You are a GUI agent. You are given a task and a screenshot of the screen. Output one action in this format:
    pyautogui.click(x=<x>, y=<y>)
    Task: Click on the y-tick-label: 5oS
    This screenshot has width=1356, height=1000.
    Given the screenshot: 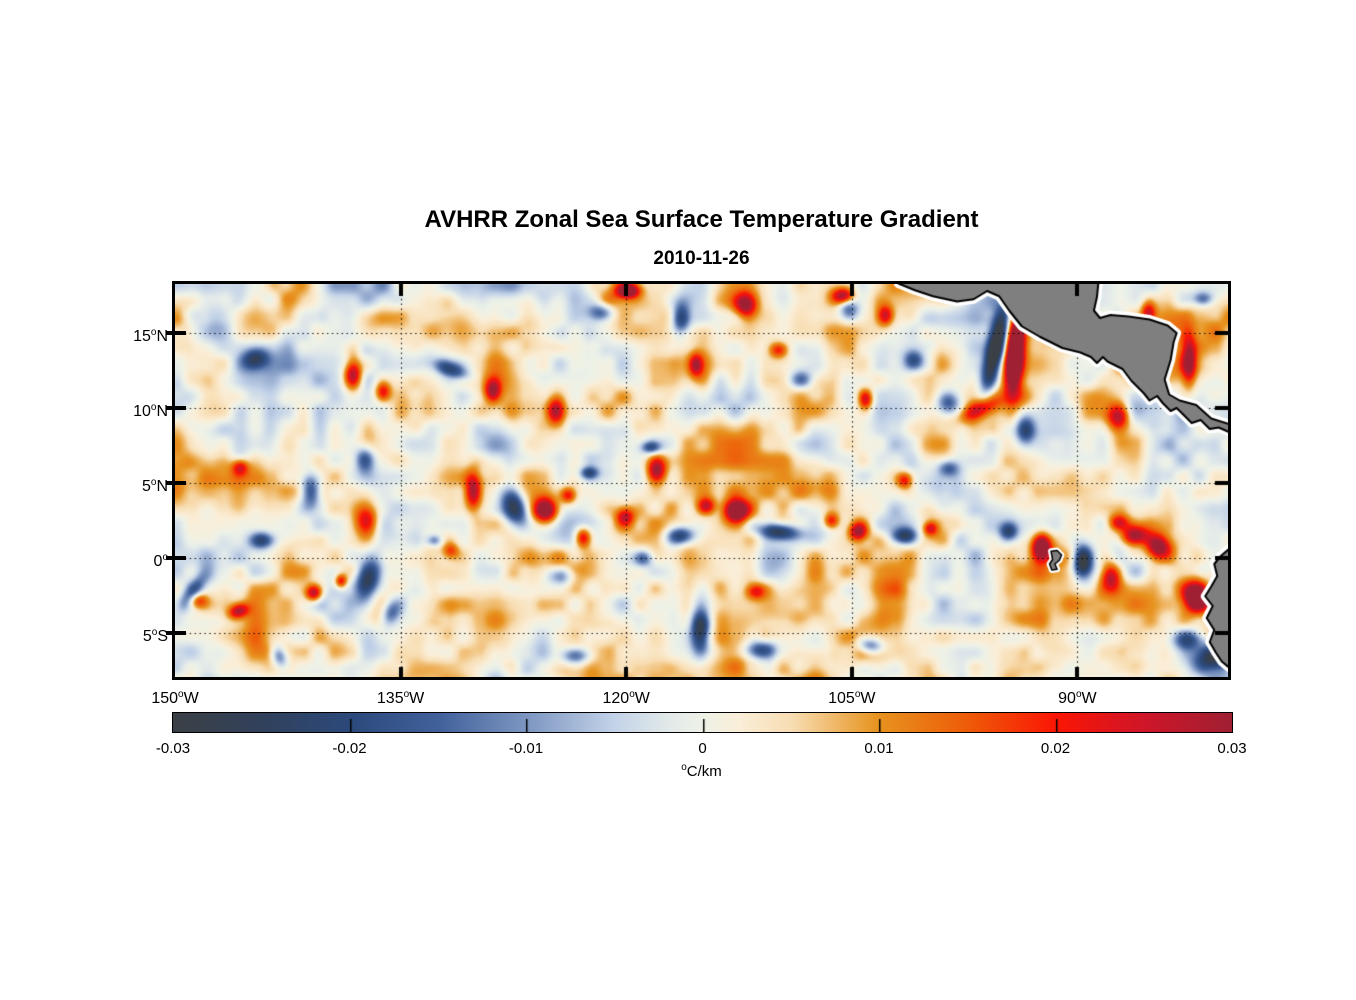 What is the action you would take?
    pyautogui.click(x=155, y=636)
    